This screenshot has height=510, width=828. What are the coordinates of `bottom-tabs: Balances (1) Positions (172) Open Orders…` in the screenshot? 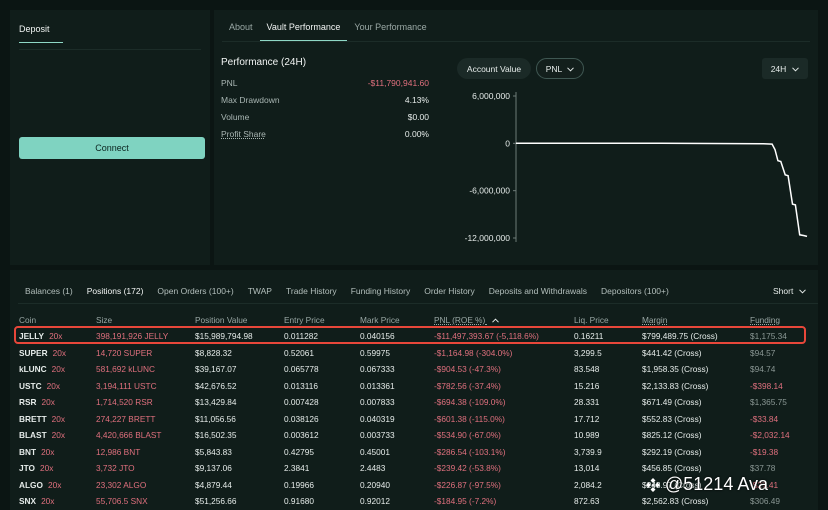 It's located at (347, 295).